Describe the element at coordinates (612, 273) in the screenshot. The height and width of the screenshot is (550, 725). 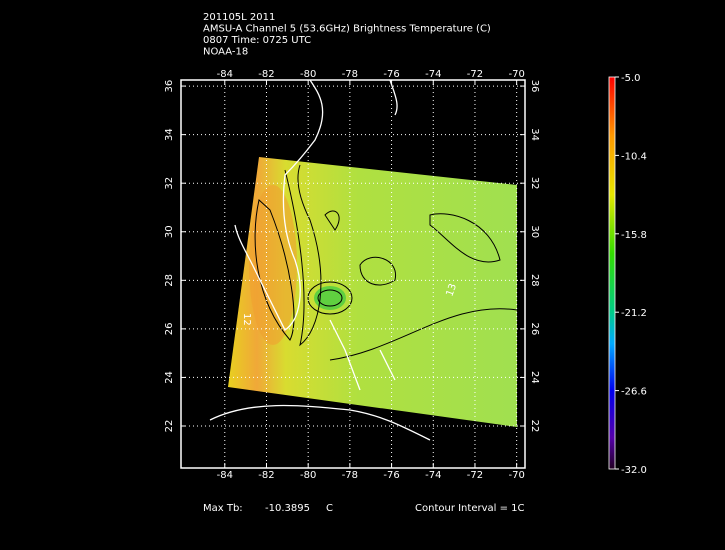
I see `colorbar` at that location.